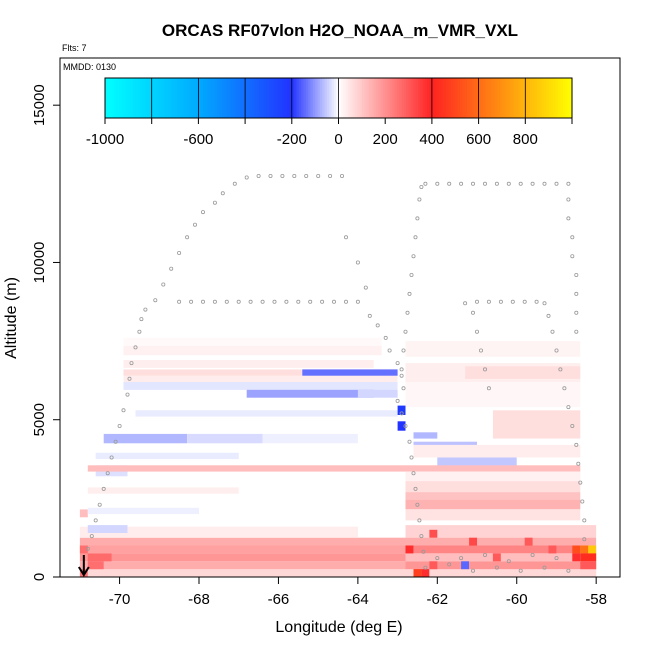 The image size is (650, 650). What do you see at coordinates (431, 139) in the screenshot?
I see `colorbar-tick-label: 400` at bounding box center [431, 139].